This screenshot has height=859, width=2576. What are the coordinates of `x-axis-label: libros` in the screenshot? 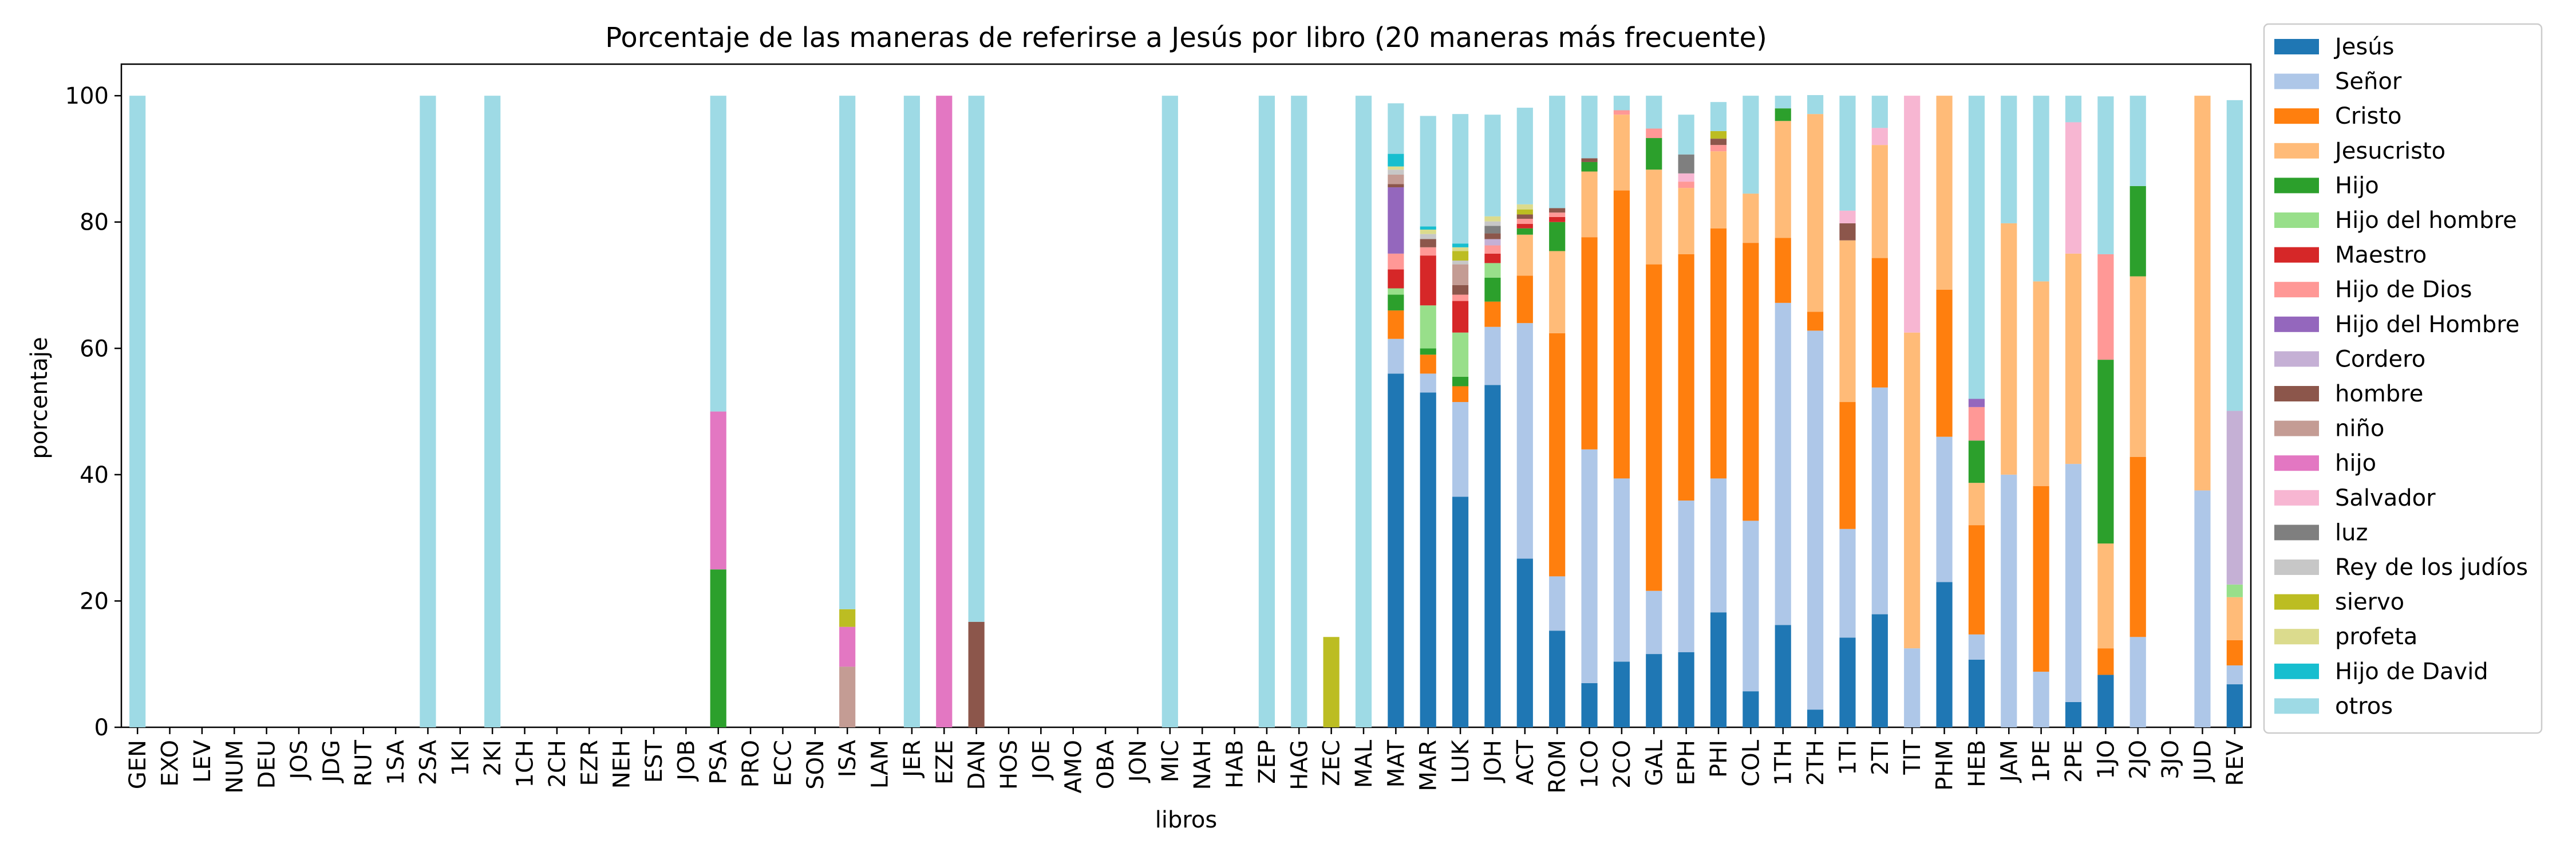 It's located at (1186, 820).